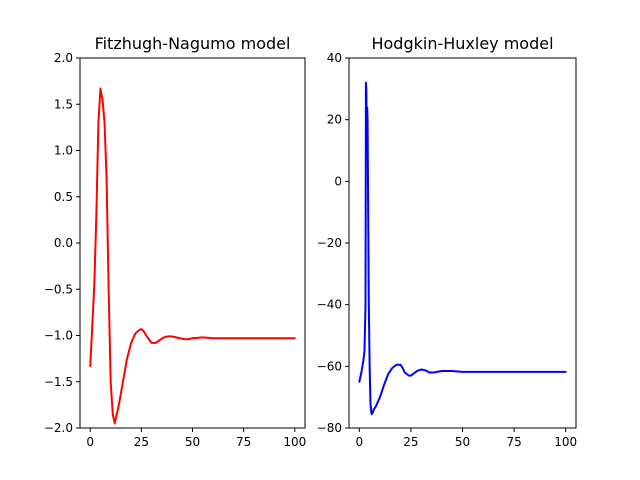 Image resolution: width=640 pixels, height=480 pixels. What do you see at coordinates (58, 382) in the screenshot?
I see `fitzhugh-nagumo-y-tick-label: −1.5` at bounding box center [58, 382].